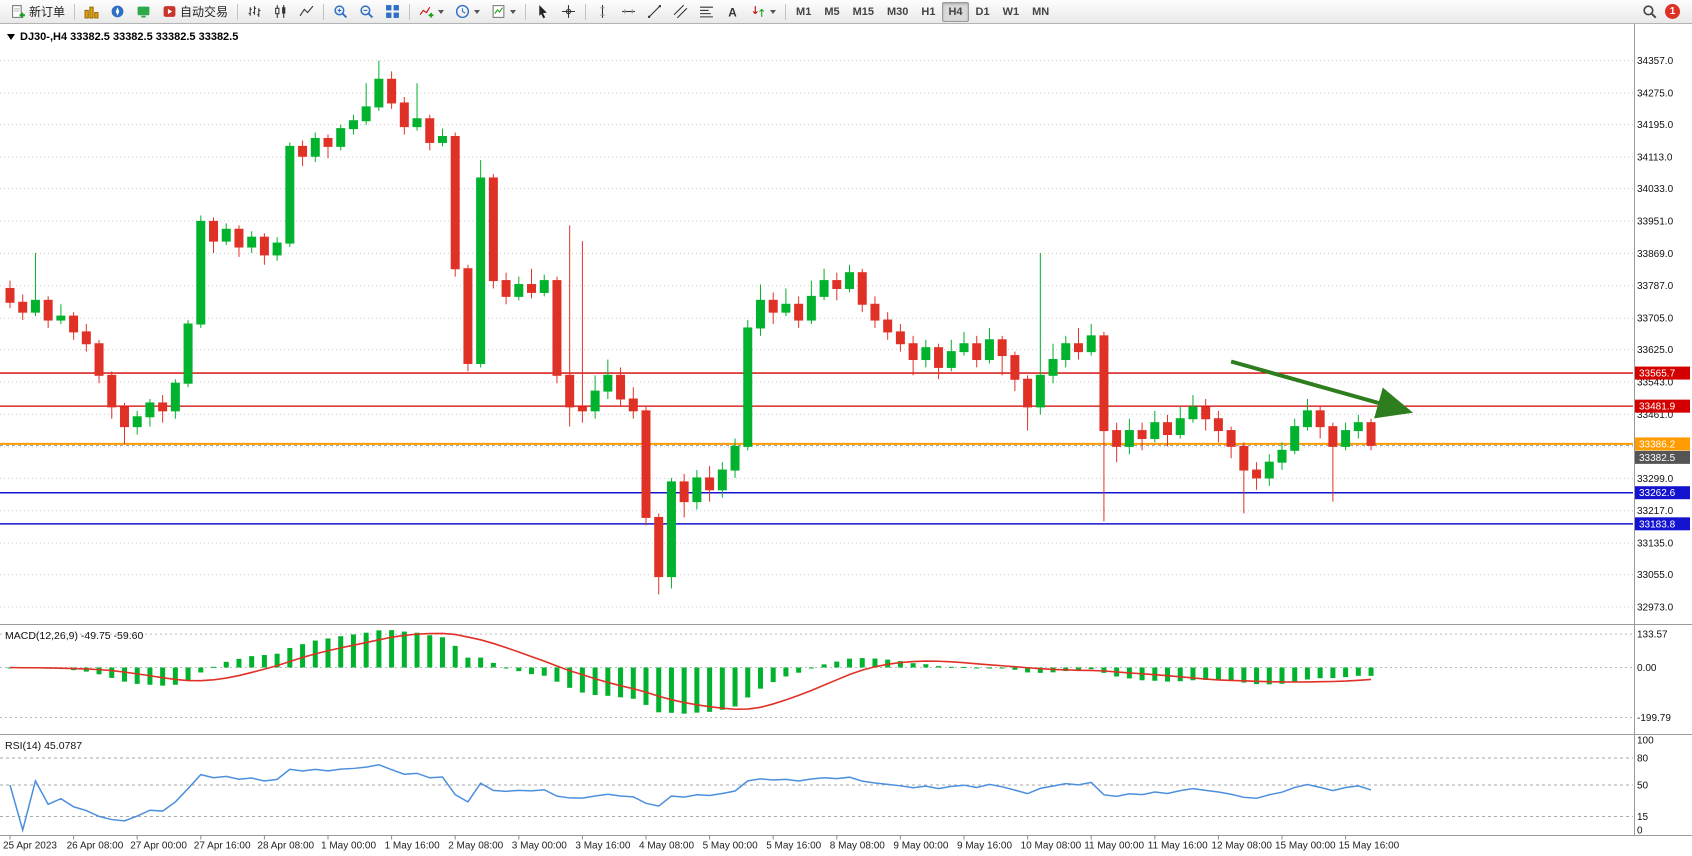 The height and width of the screenshot is (856, 1692). I want to click on svg-text: 26 Apr 08:00, so click(95, 846).